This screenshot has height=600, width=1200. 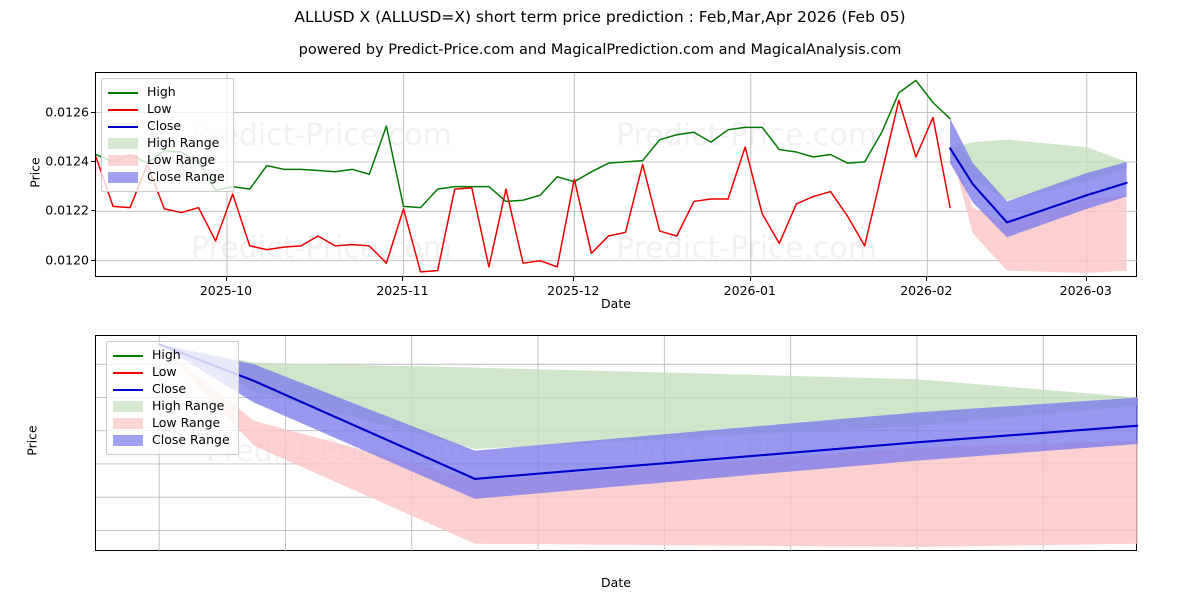 I want to click on y-tick-label: 0.0126, so click(x=67, y=112).